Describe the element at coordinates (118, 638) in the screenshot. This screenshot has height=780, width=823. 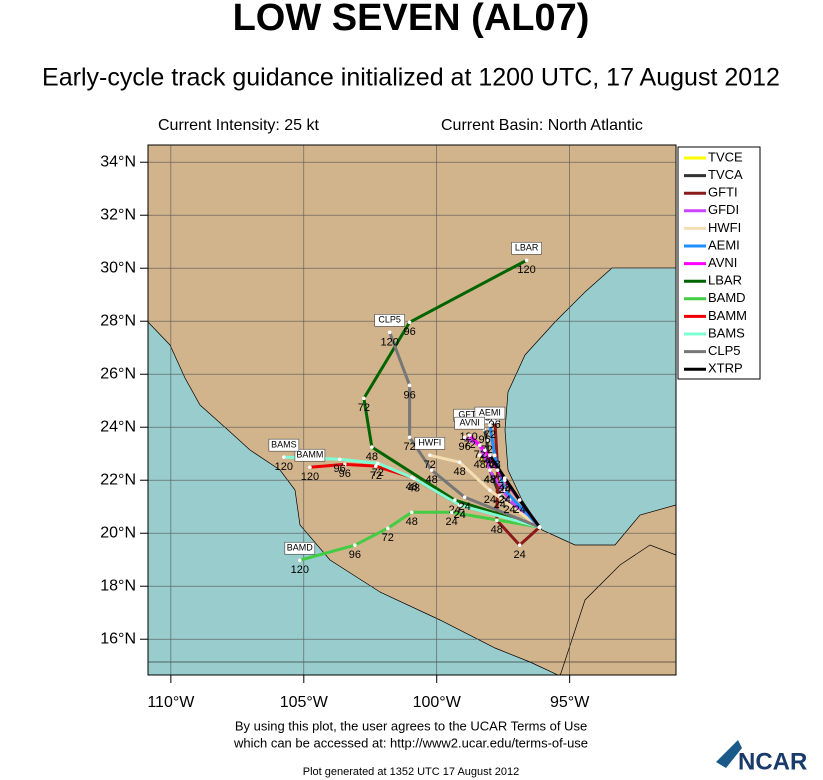
I see `y-tick-label: 16°N` at that location.